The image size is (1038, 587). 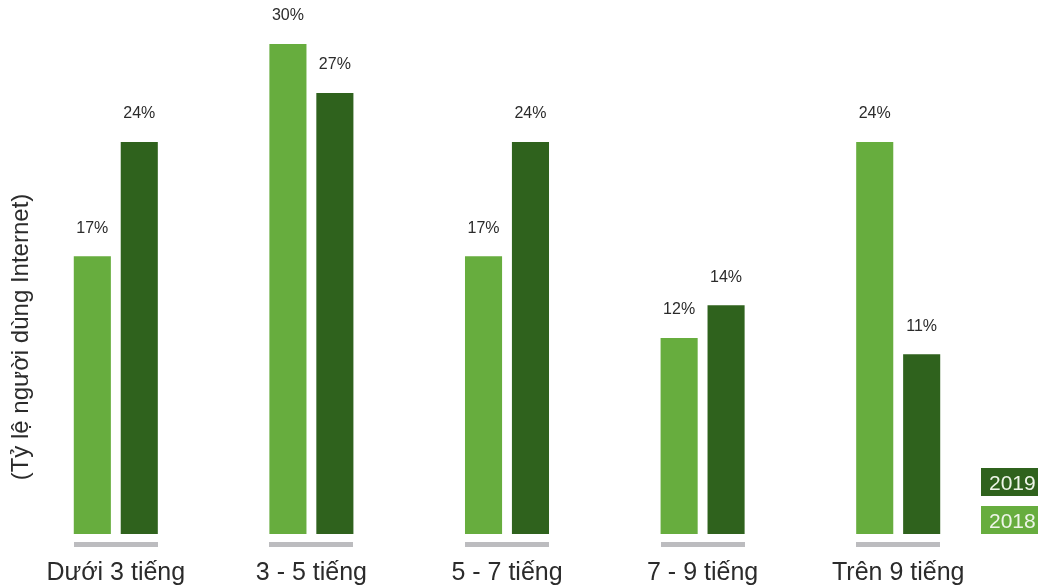 What do you see at coordinates (287, 15) in the screenshot?
I see `data-label: 30%` at bounding box center [287, 15].